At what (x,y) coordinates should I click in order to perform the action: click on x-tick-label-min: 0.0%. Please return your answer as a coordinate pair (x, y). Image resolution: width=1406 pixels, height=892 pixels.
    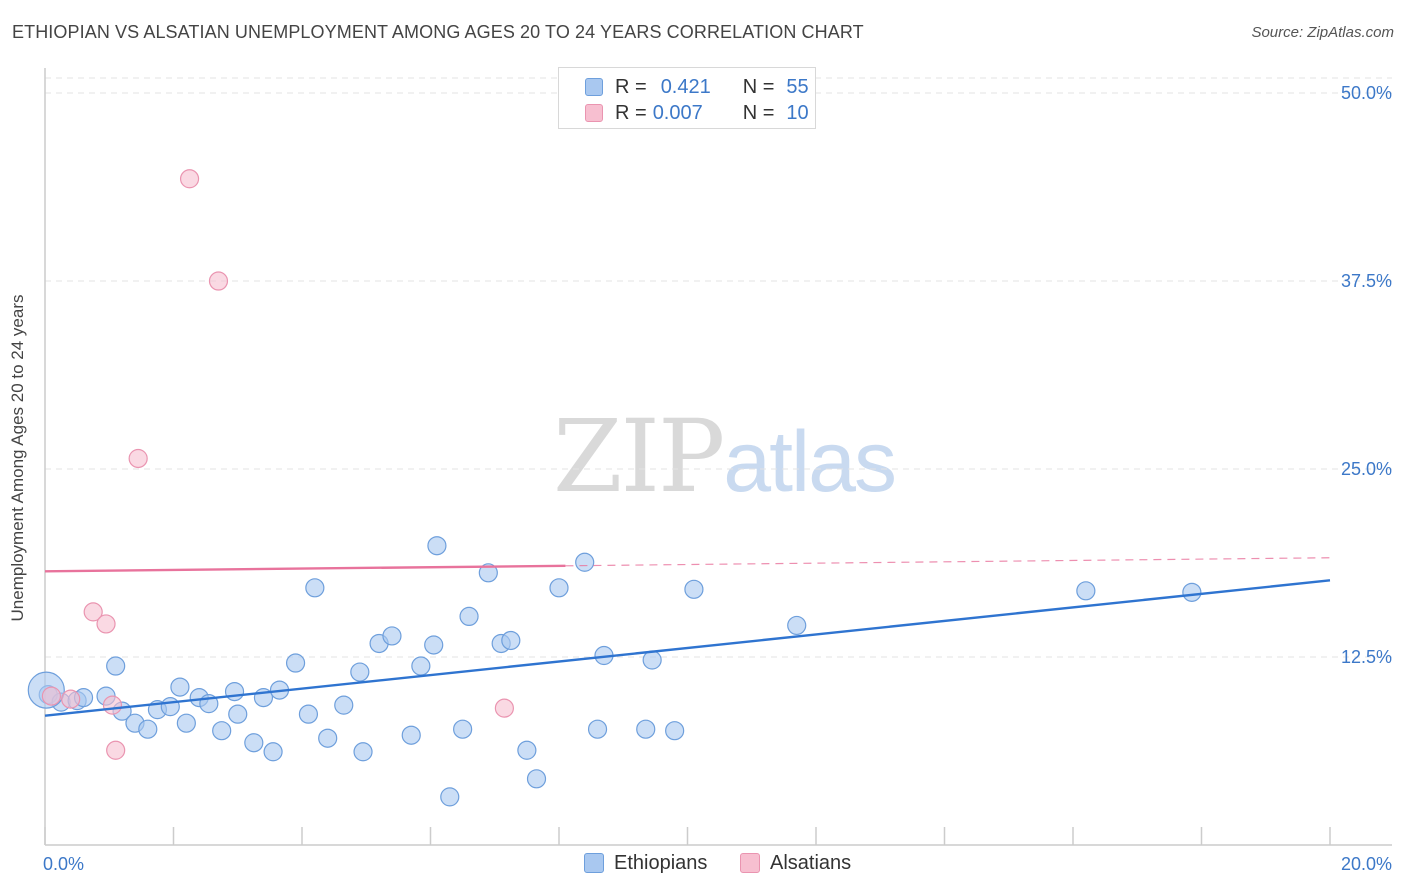
    Looking at the image, I should click on (63, 864).